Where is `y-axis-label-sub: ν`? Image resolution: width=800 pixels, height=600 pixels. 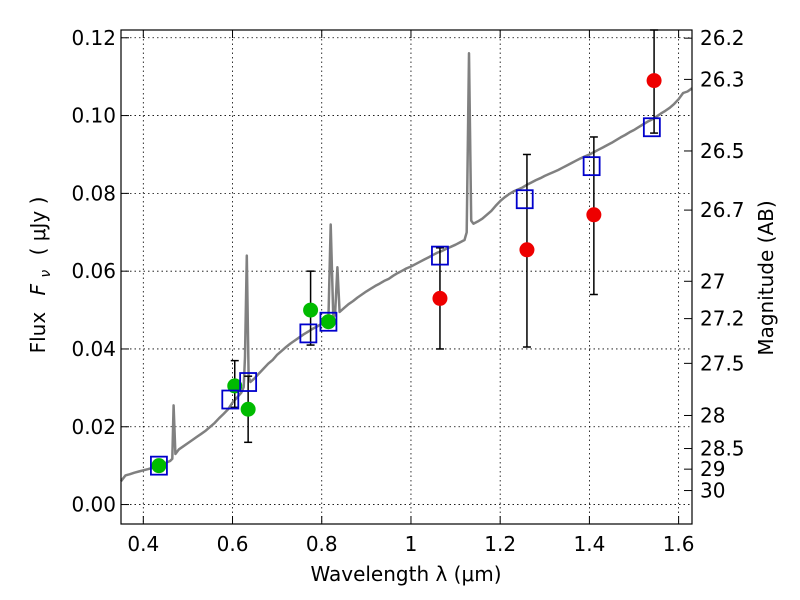
y-axis-label-sub: ν is located at coordinates (46, 274).